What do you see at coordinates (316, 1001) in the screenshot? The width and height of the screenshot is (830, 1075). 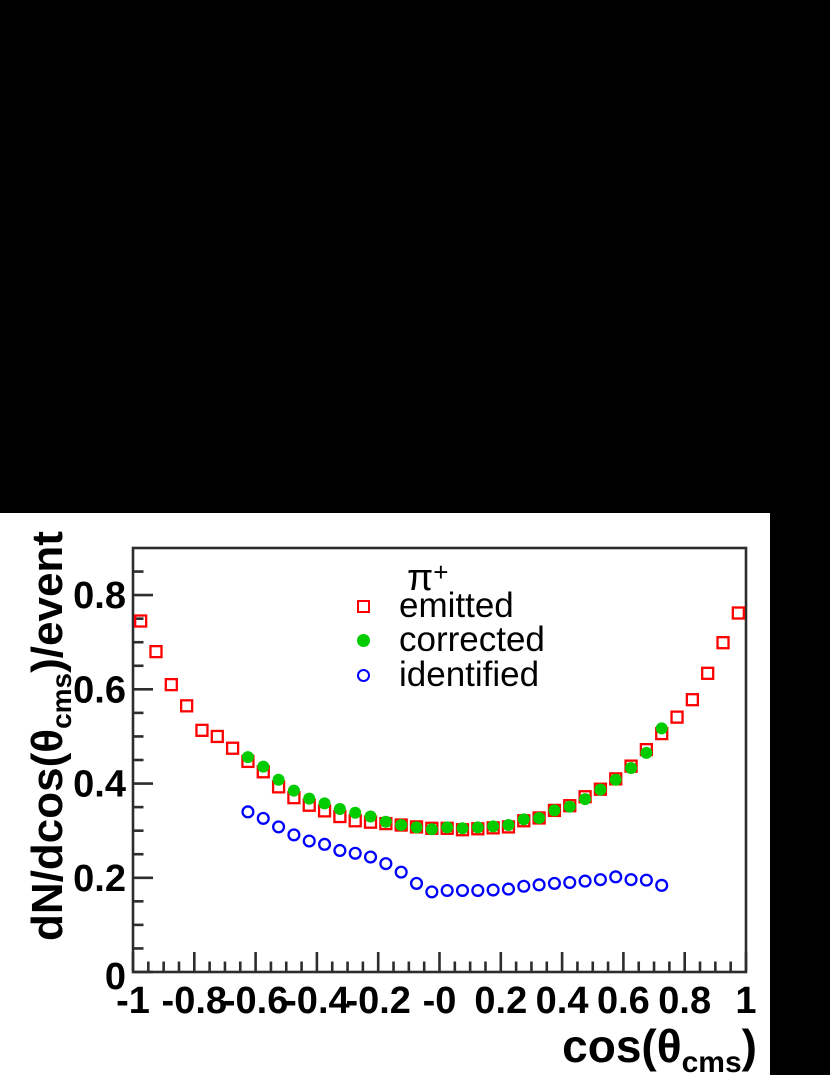 I see `x-tick-label: -0.4` at bounding box center [316, 1001].